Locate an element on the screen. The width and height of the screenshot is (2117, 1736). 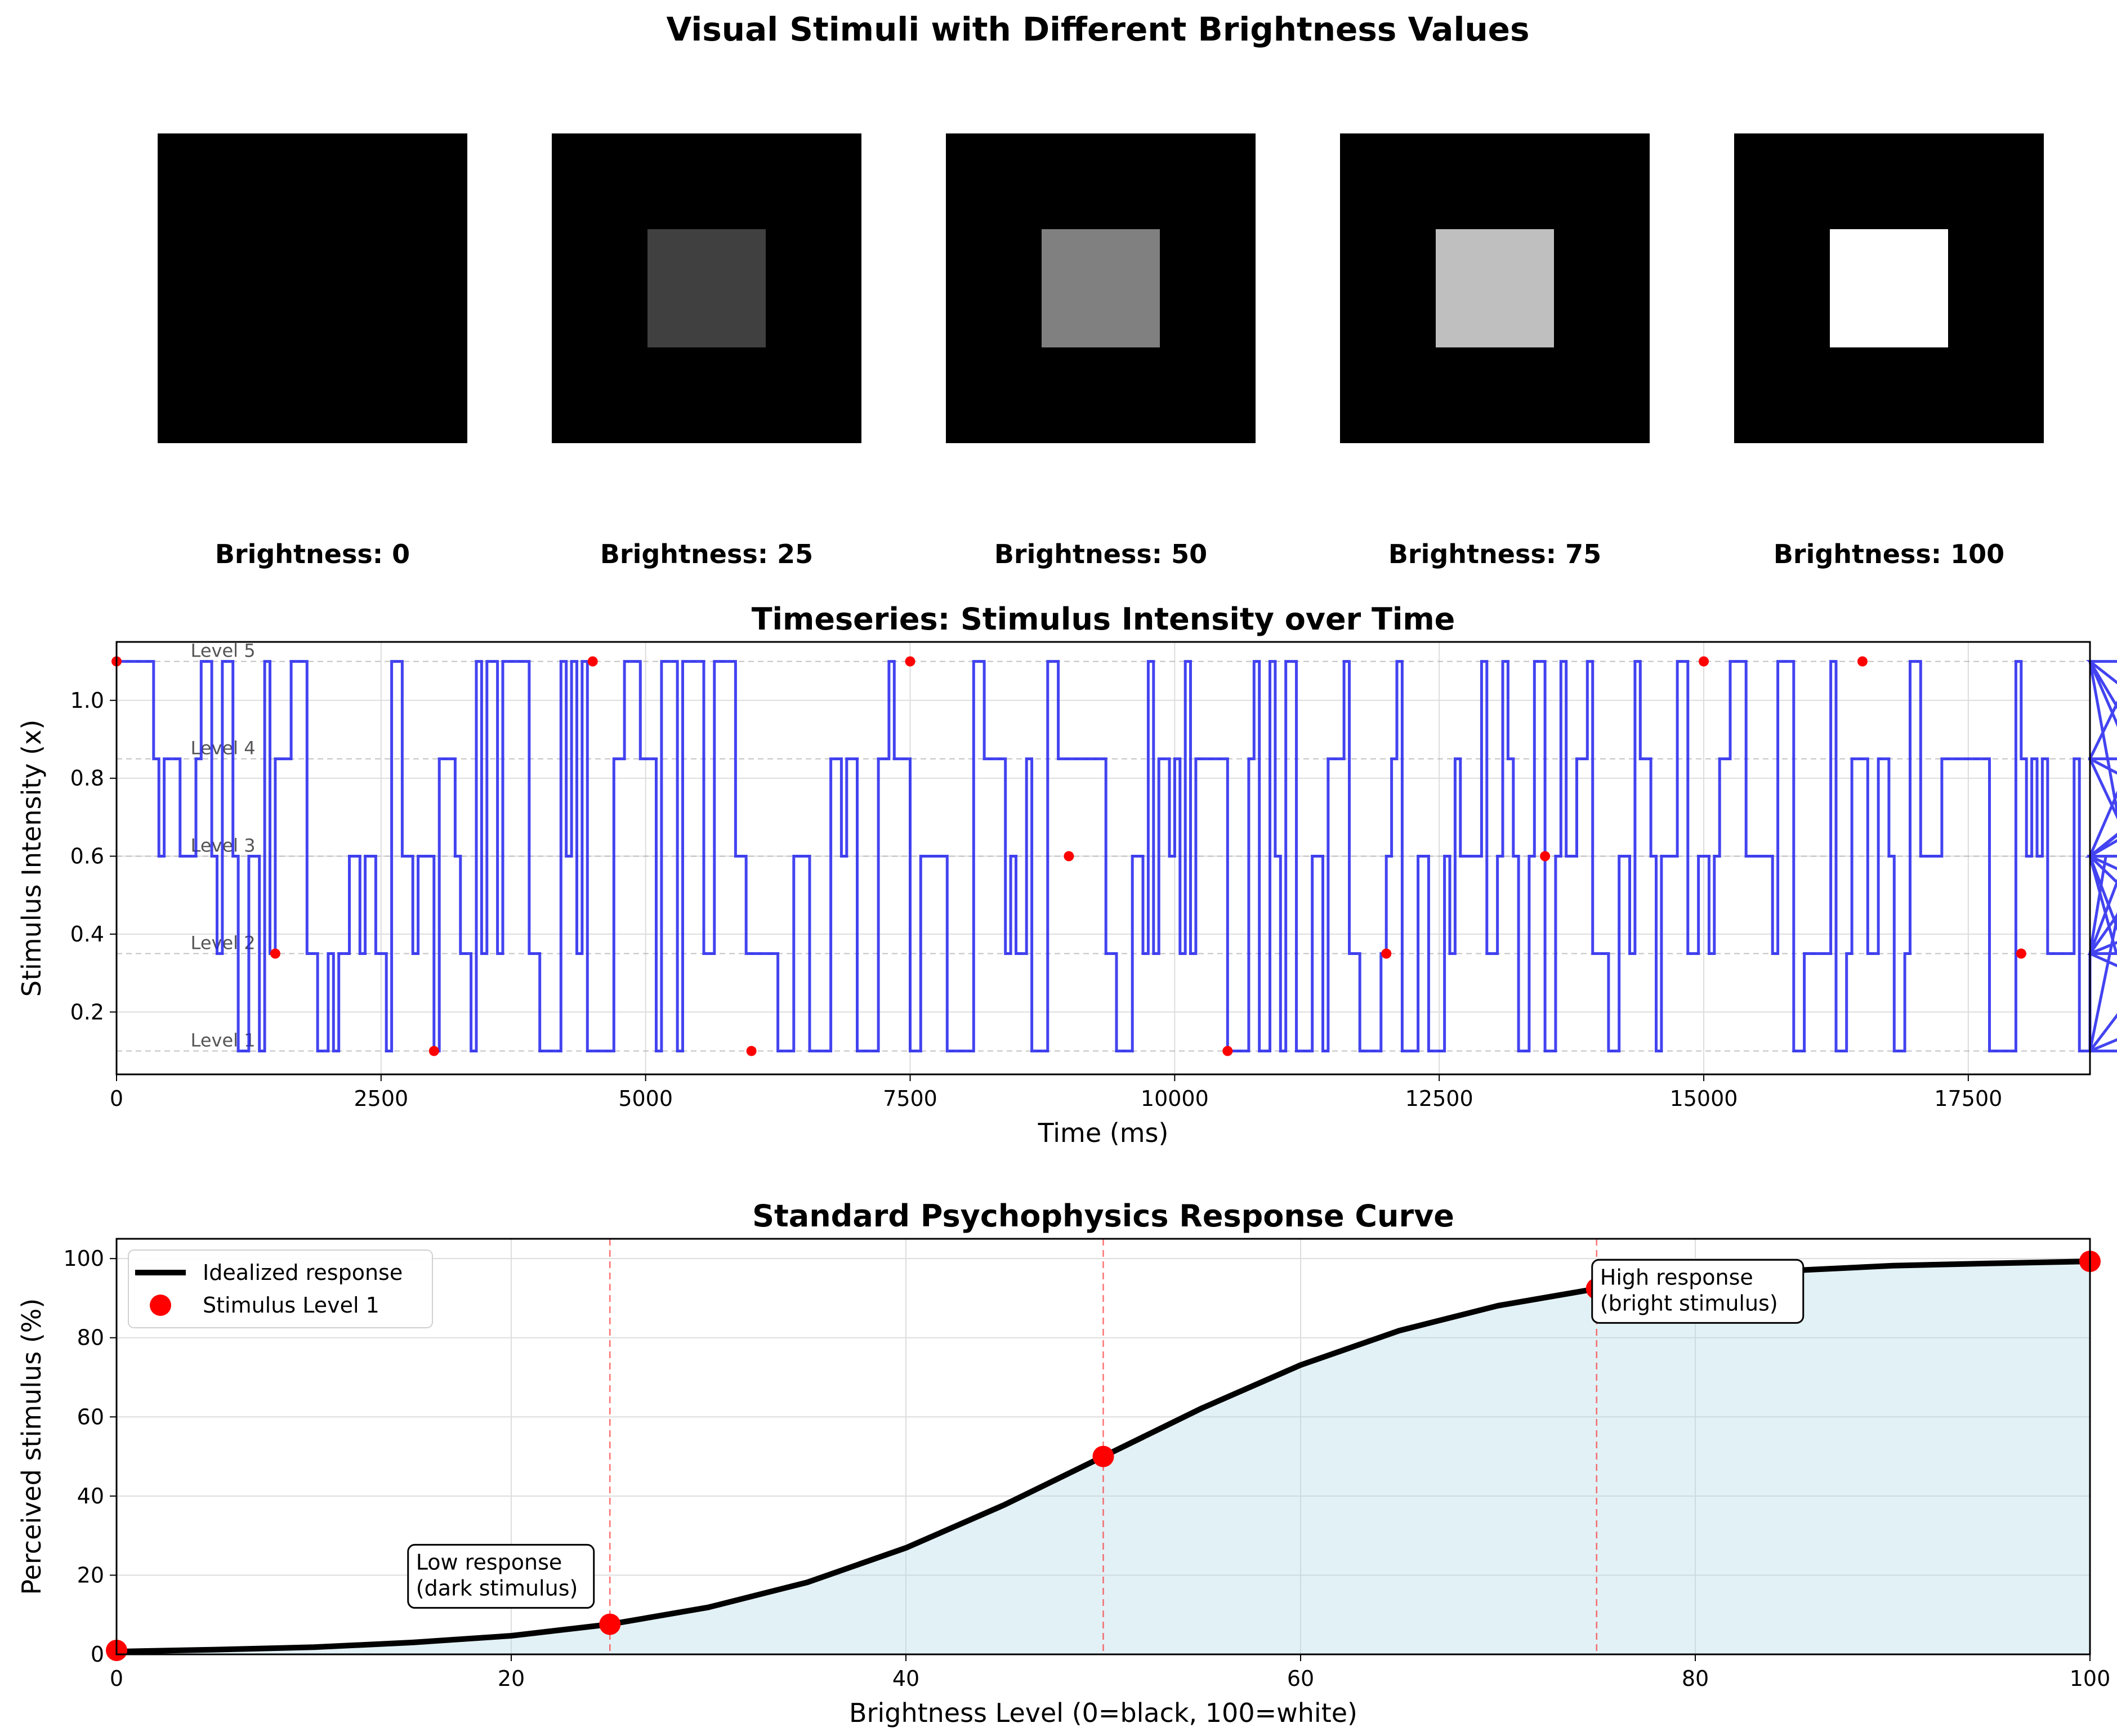
y-tick-label: 0.8 is located at coordinates (87, 778).